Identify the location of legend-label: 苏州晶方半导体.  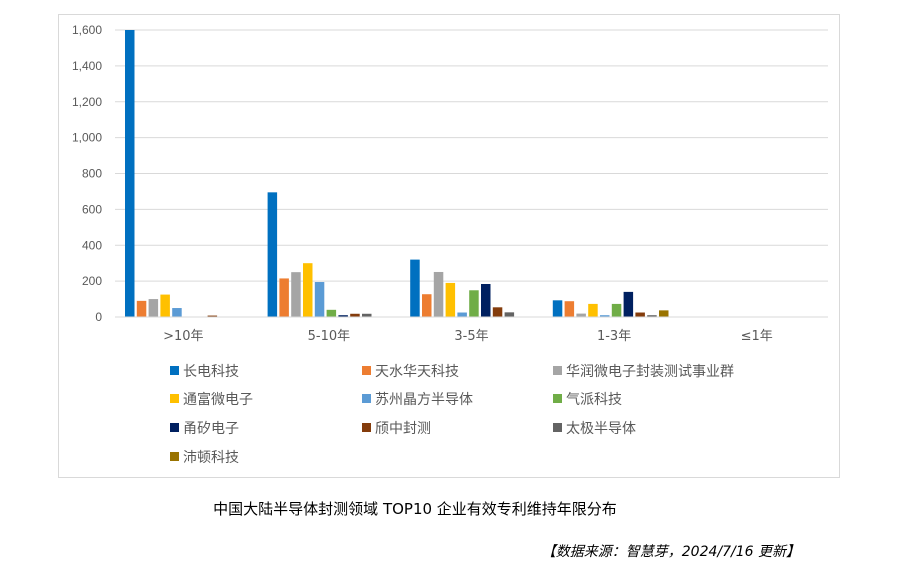
(424, 400).